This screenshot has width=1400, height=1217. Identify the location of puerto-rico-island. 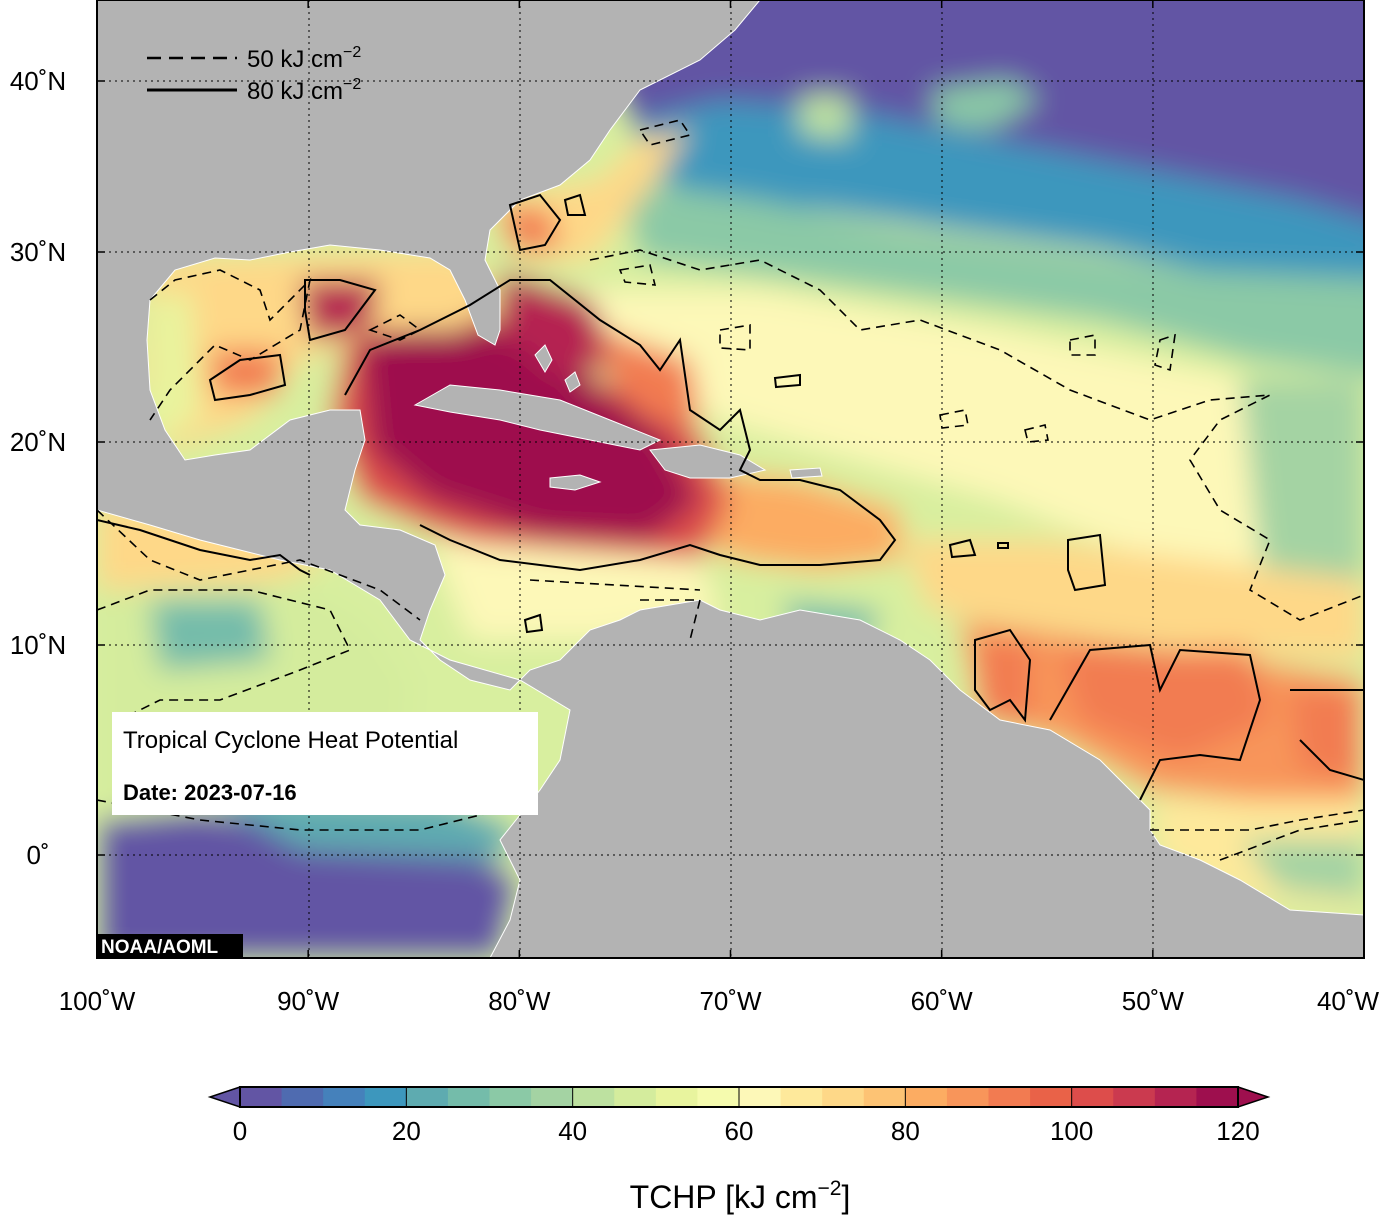
(806, 473).